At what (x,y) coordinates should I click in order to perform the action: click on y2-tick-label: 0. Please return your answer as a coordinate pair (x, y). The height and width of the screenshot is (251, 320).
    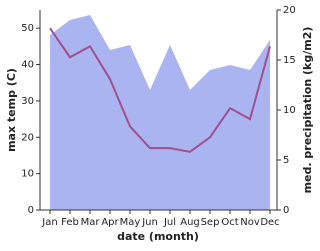
    Looking at the image, I should click on (286, 210).